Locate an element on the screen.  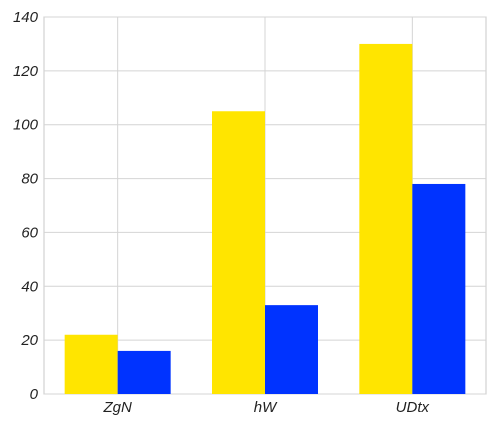
y-axis-tick-labels: 0 20 40 60 80 100 120 140 is located at coordinates (26, 206).